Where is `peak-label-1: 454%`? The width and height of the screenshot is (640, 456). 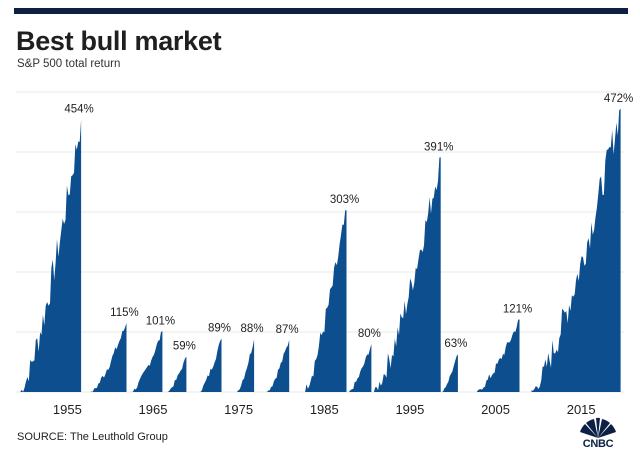 peak-label-1: 454% is located at coordinates (78, 110).